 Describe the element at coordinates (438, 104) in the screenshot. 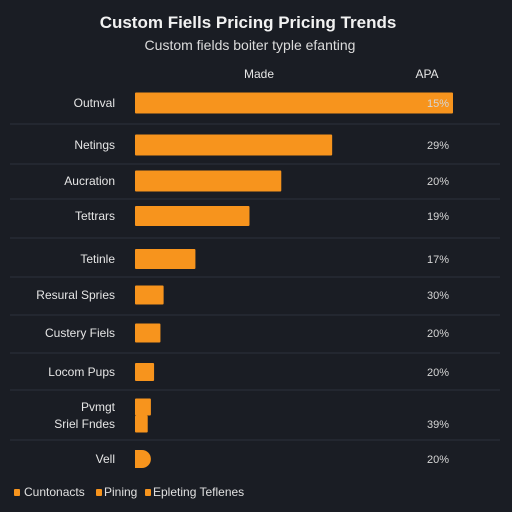

I see `value-label: 15%` at that location.